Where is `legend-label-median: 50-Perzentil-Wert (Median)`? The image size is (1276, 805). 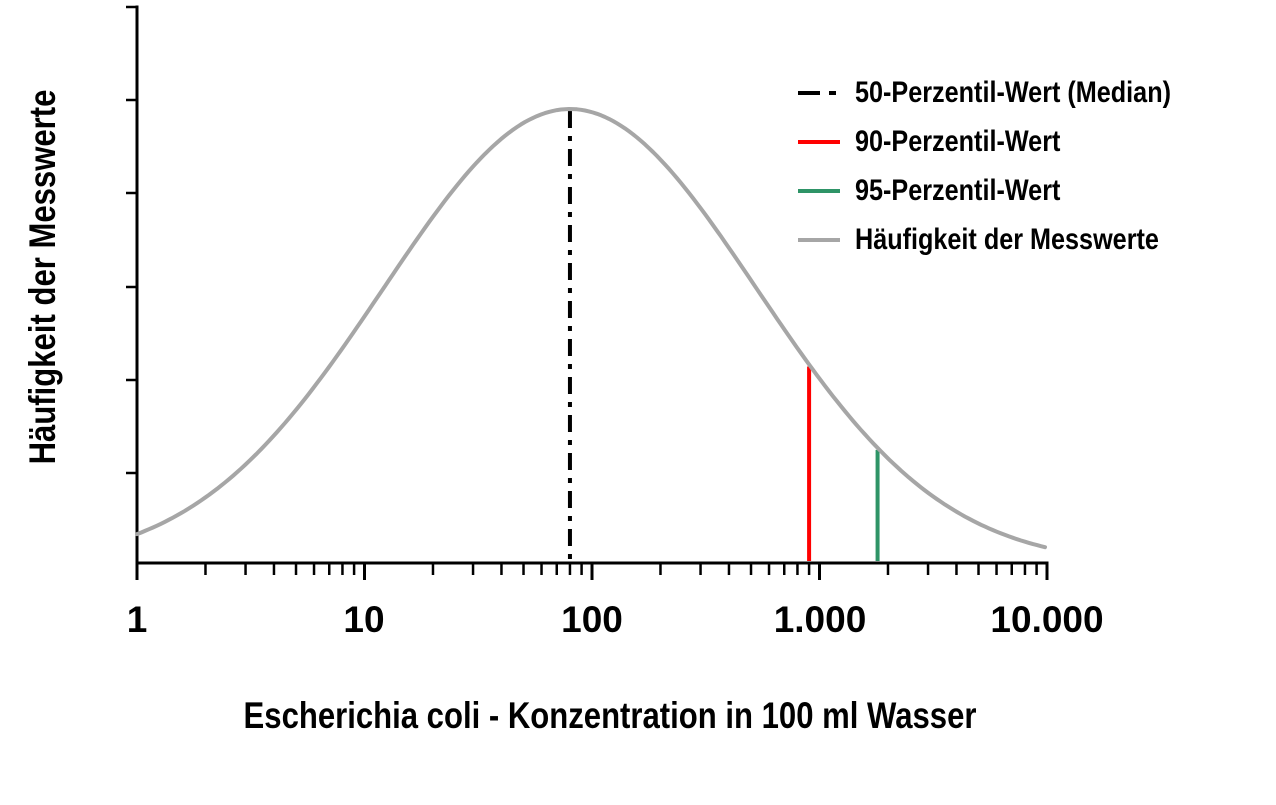 legend-label-median: 50-Perzentil-Wert (Median) is located at coordinates (1013, 92).